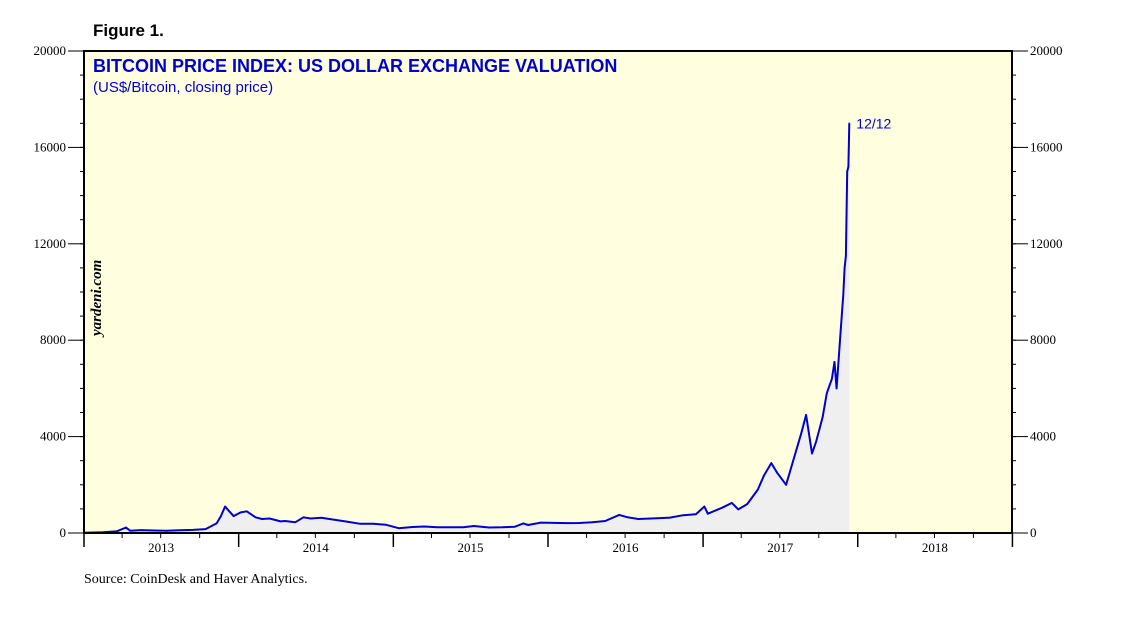 The width and height of the screenshot is (1138, 621). Describe the element at coordinates (50, 243) in the screenshot. I see `y-tick-label-left: 12000` at that location.